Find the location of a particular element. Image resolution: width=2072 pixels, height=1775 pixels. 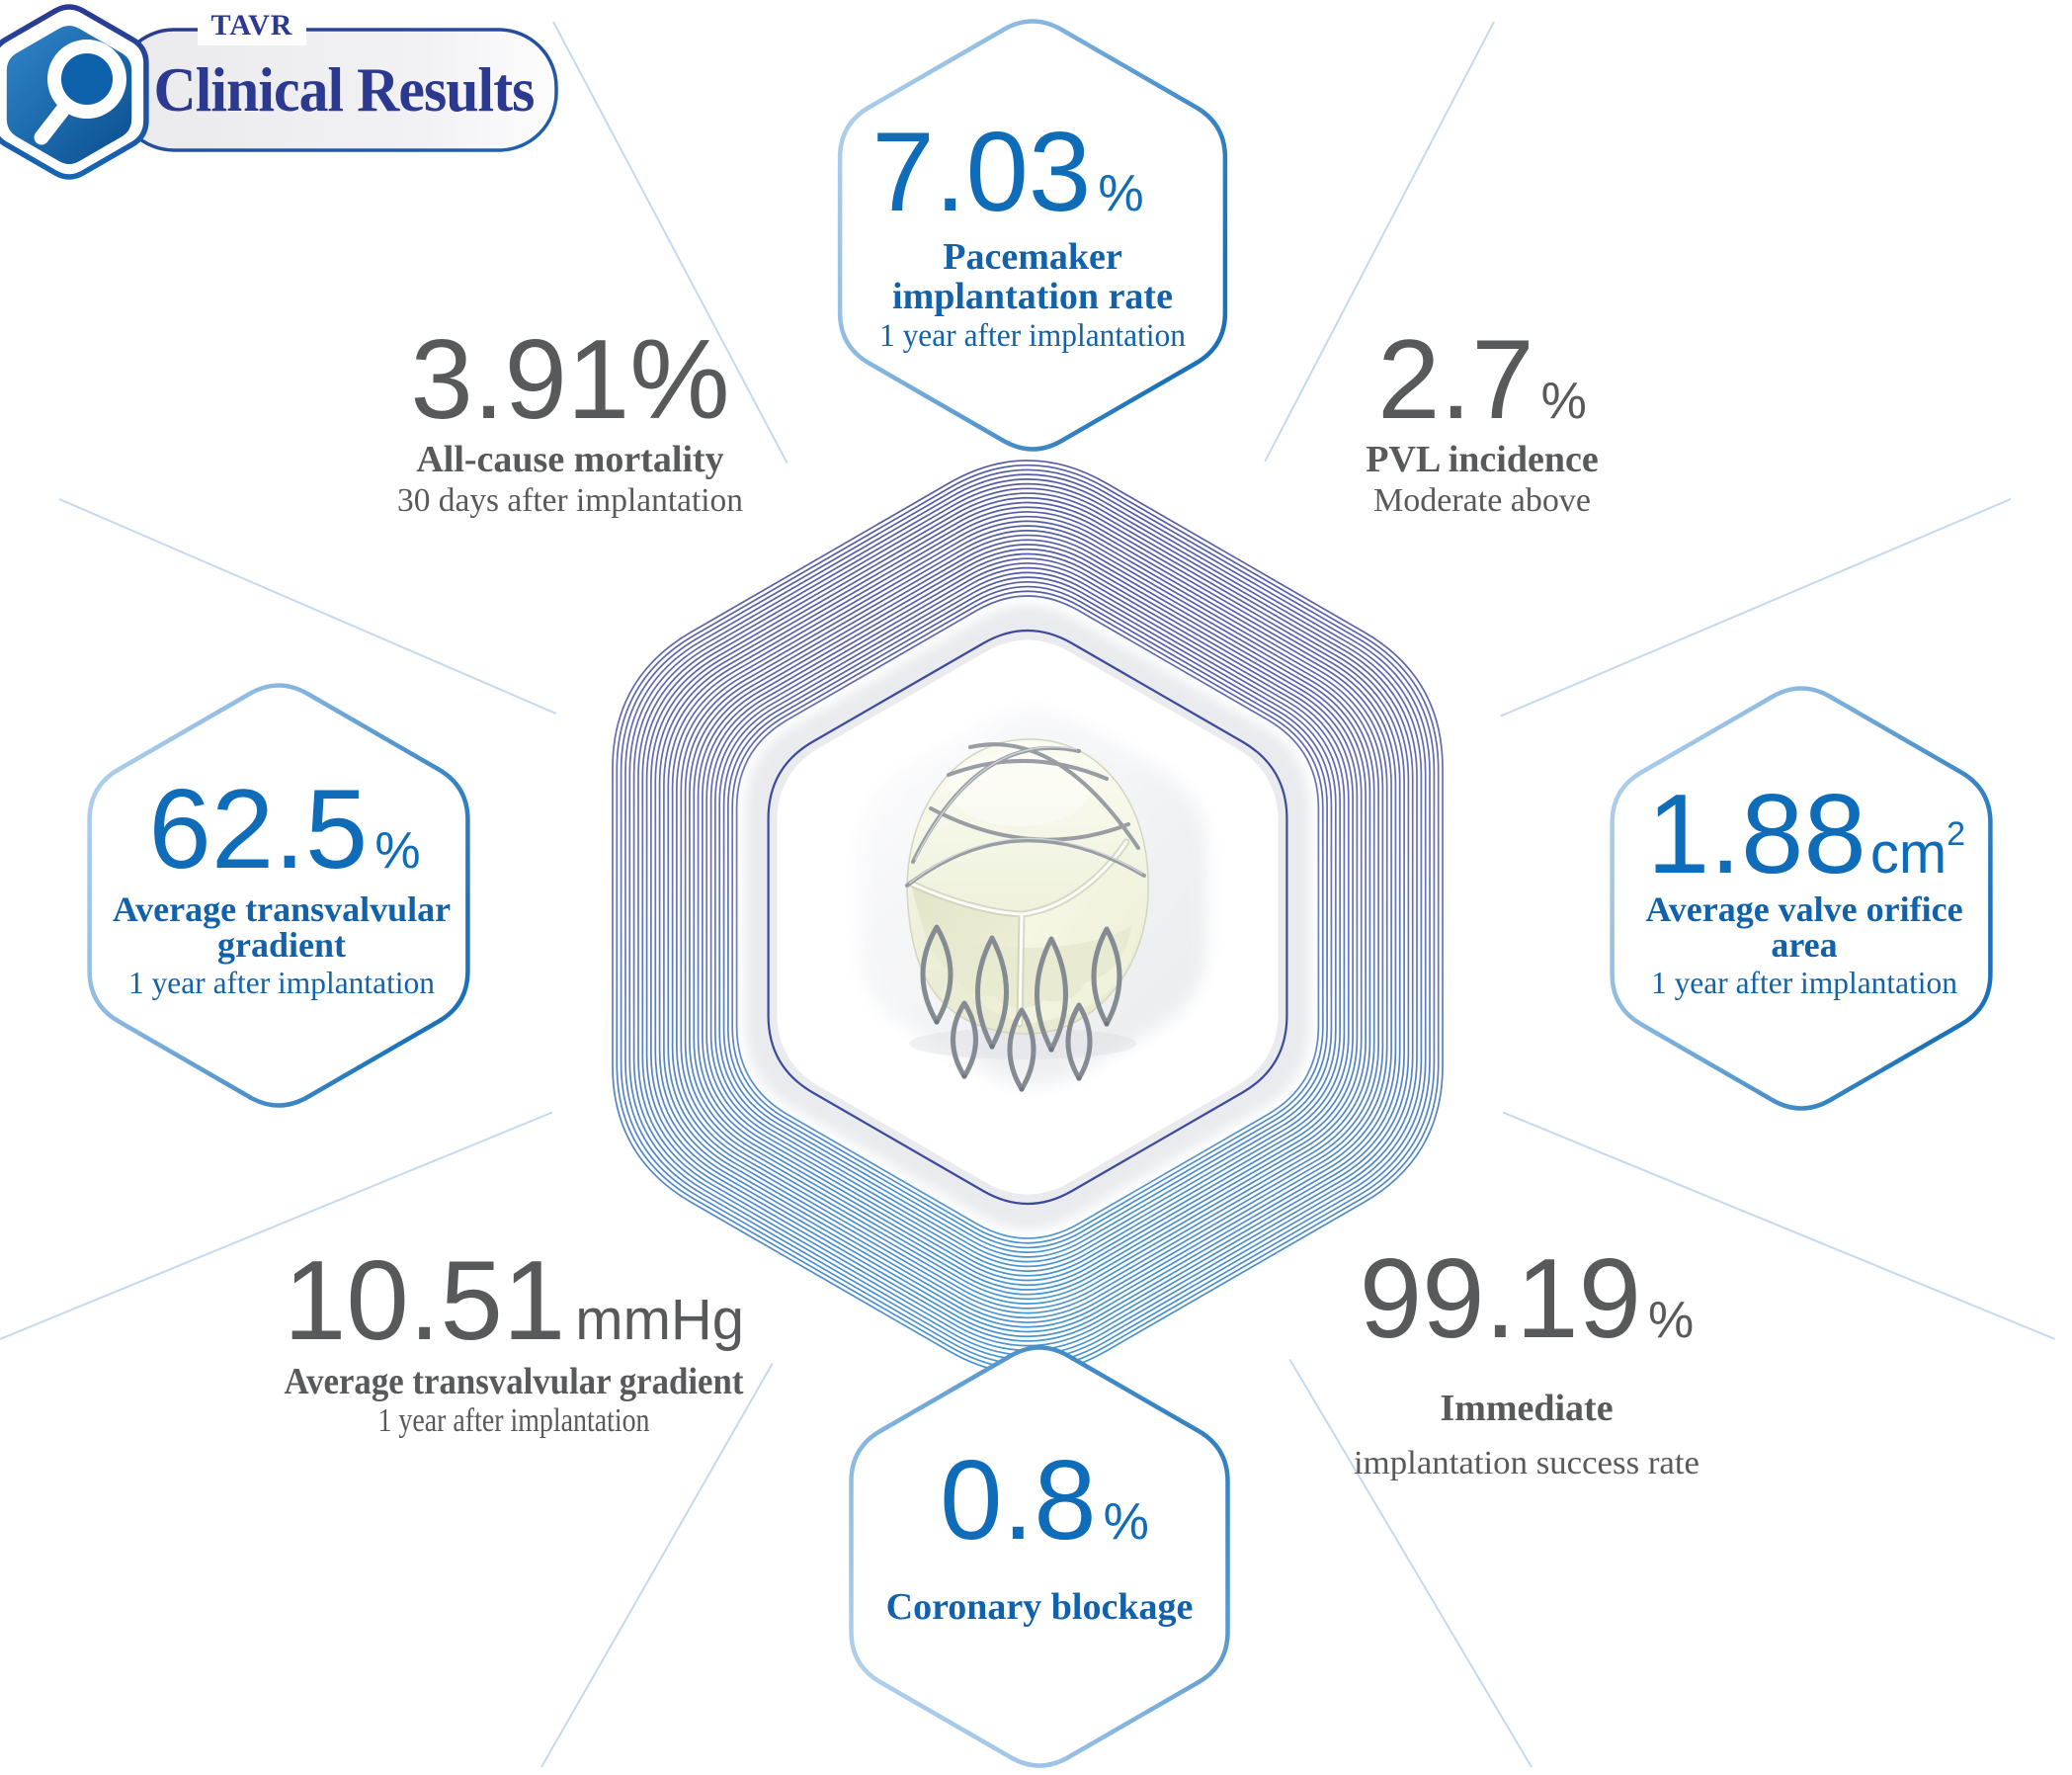

valve-skirt is located at coordinates (1027, 966).